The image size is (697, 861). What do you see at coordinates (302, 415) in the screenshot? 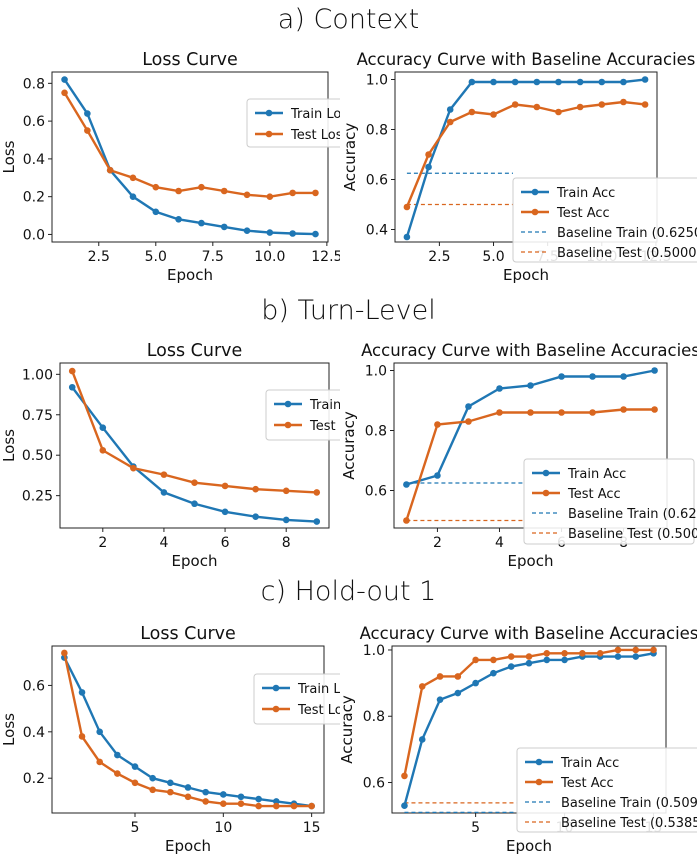
I see `legend-box` at bounding box center [302, 415].